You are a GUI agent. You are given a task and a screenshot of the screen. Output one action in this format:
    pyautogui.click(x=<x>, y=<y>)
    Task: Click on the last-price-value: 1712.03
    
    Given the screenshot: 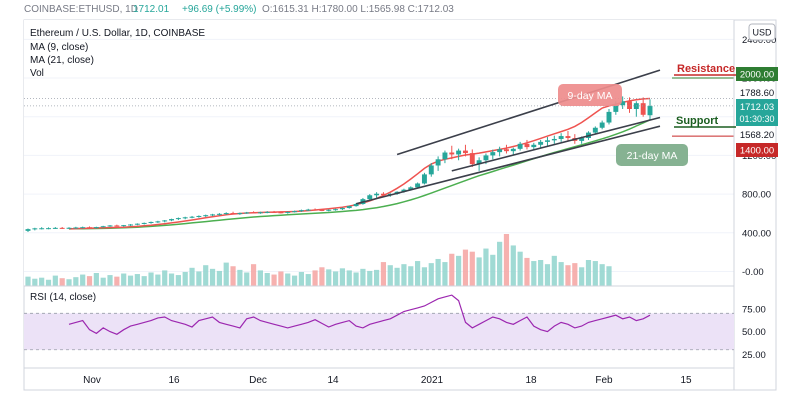 What is the action you would take?
    pyautogui.click(x=757, y=107)
    